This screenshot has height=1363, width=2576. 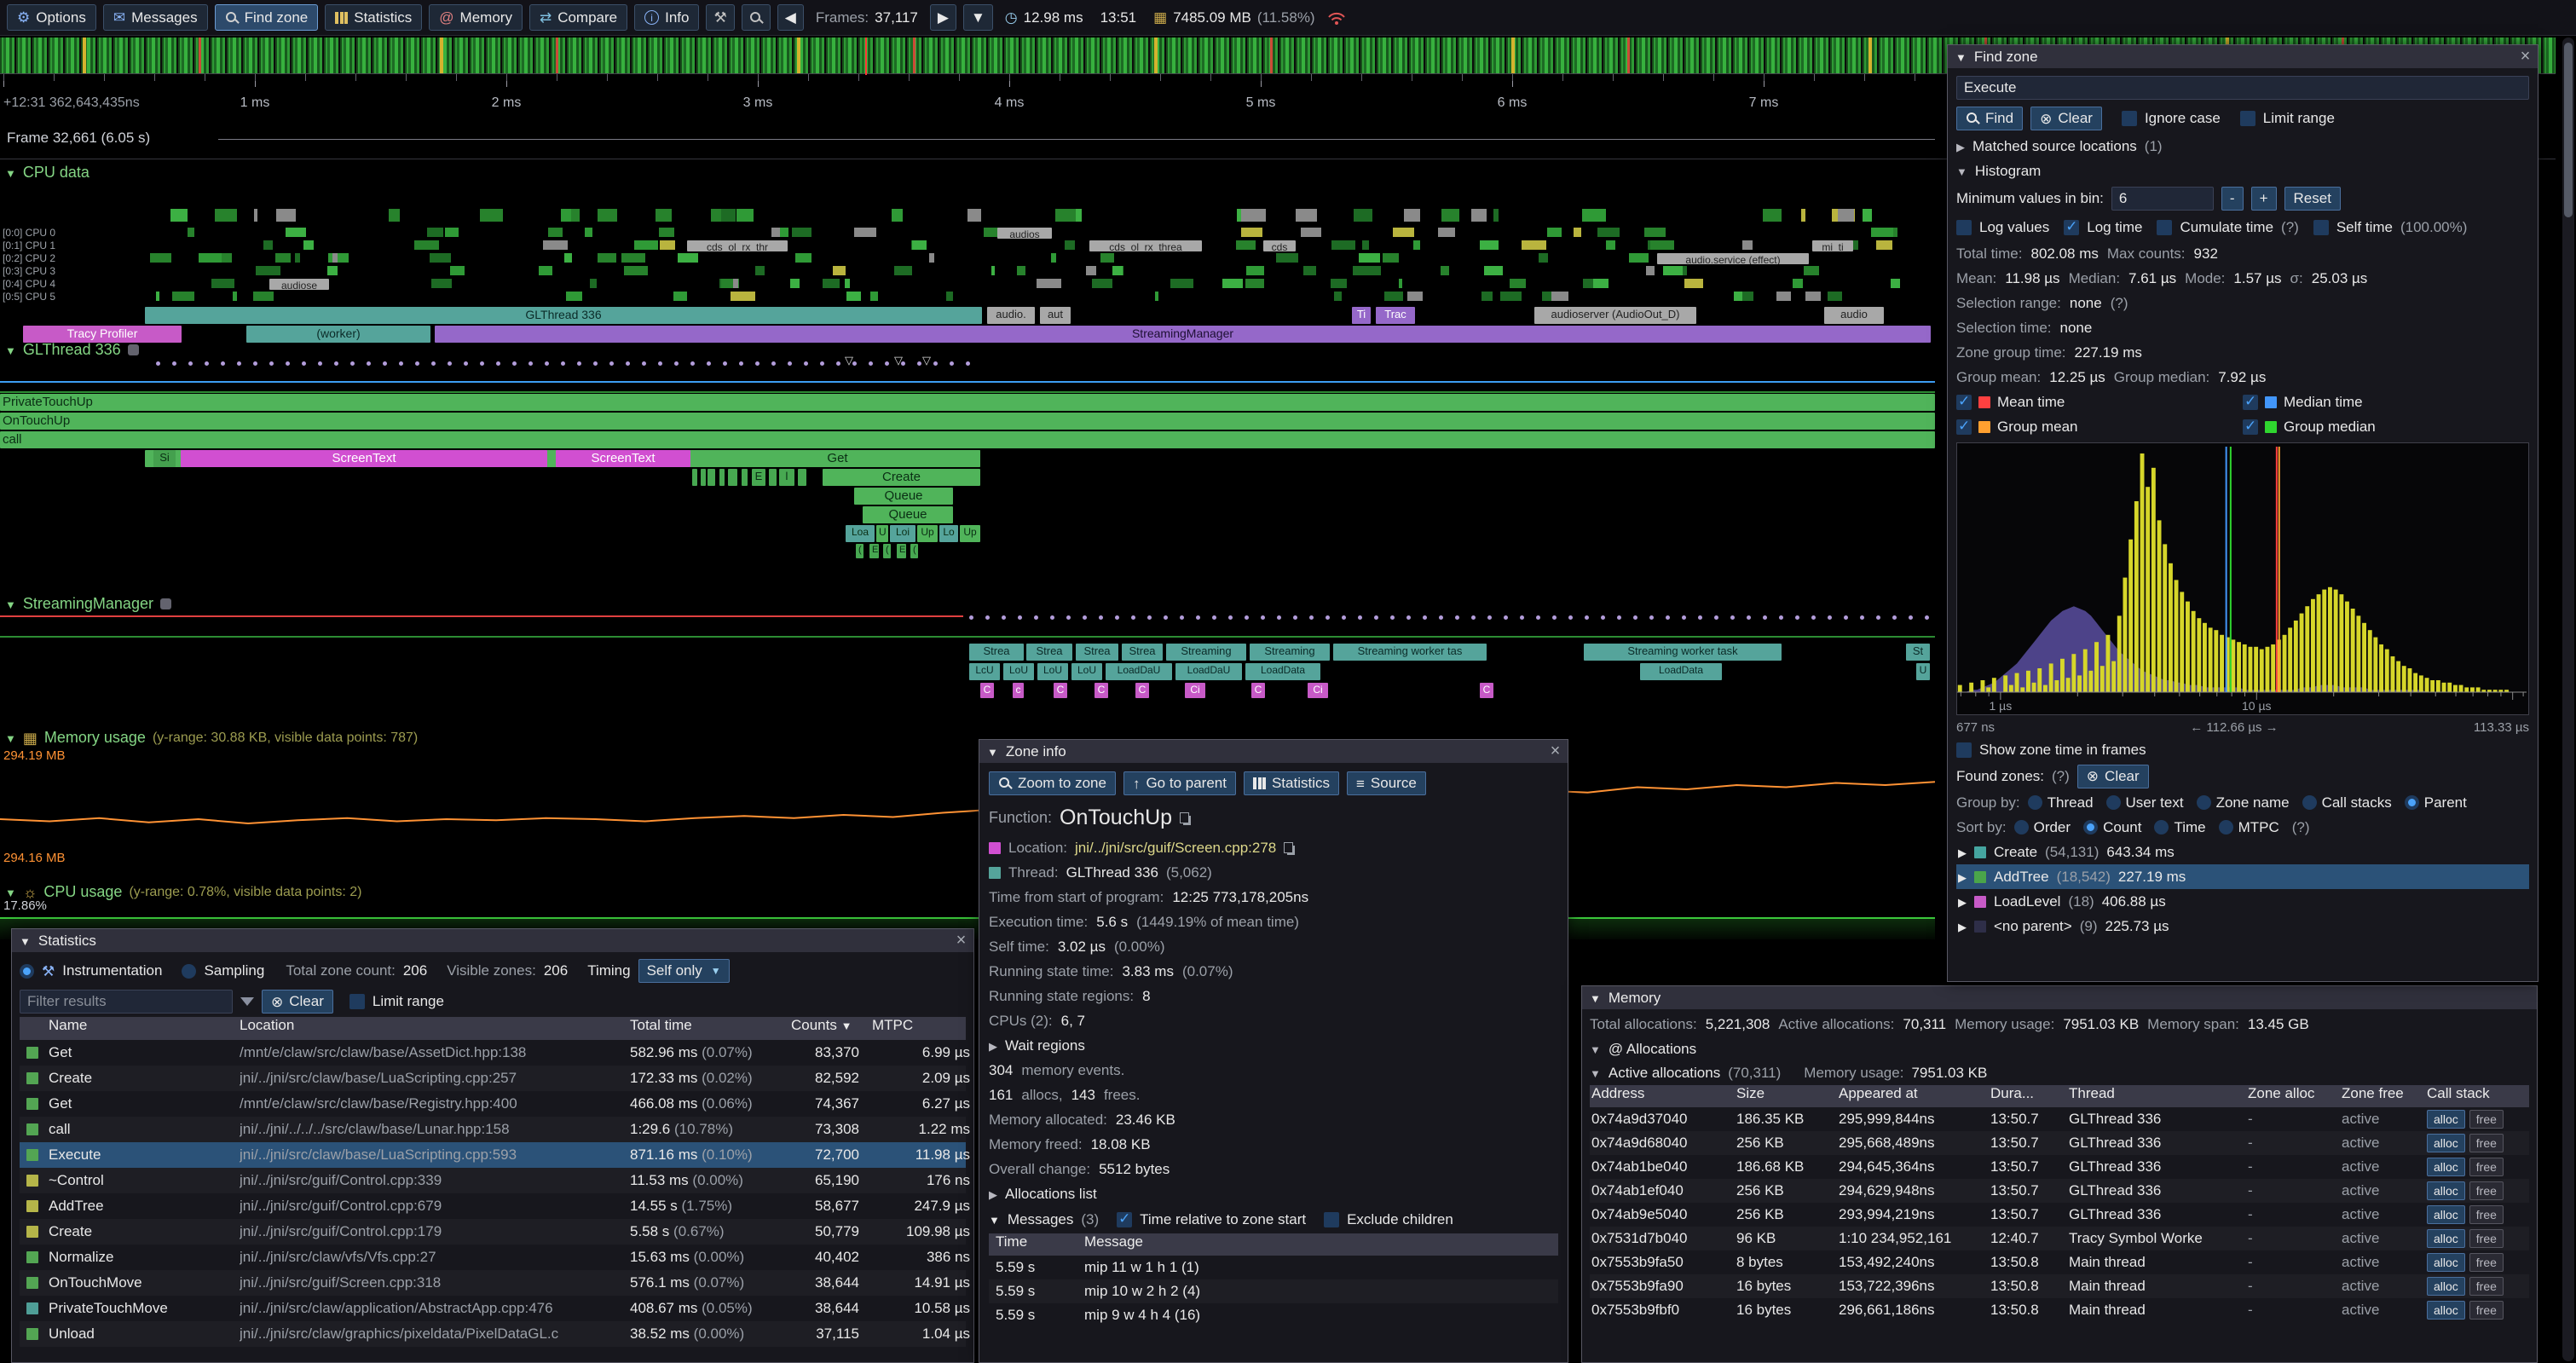 I want to click on zone-bar: audios, so click(x=1024, y=233).